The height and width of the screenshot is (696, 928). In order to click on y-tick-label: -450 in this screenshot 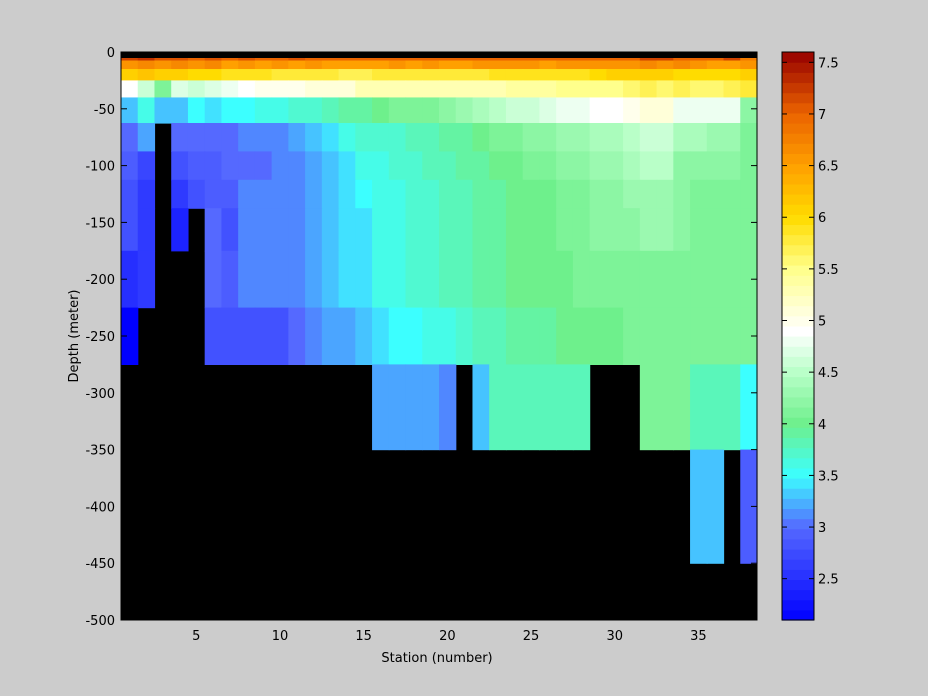, I will do `click(100, 564)`.